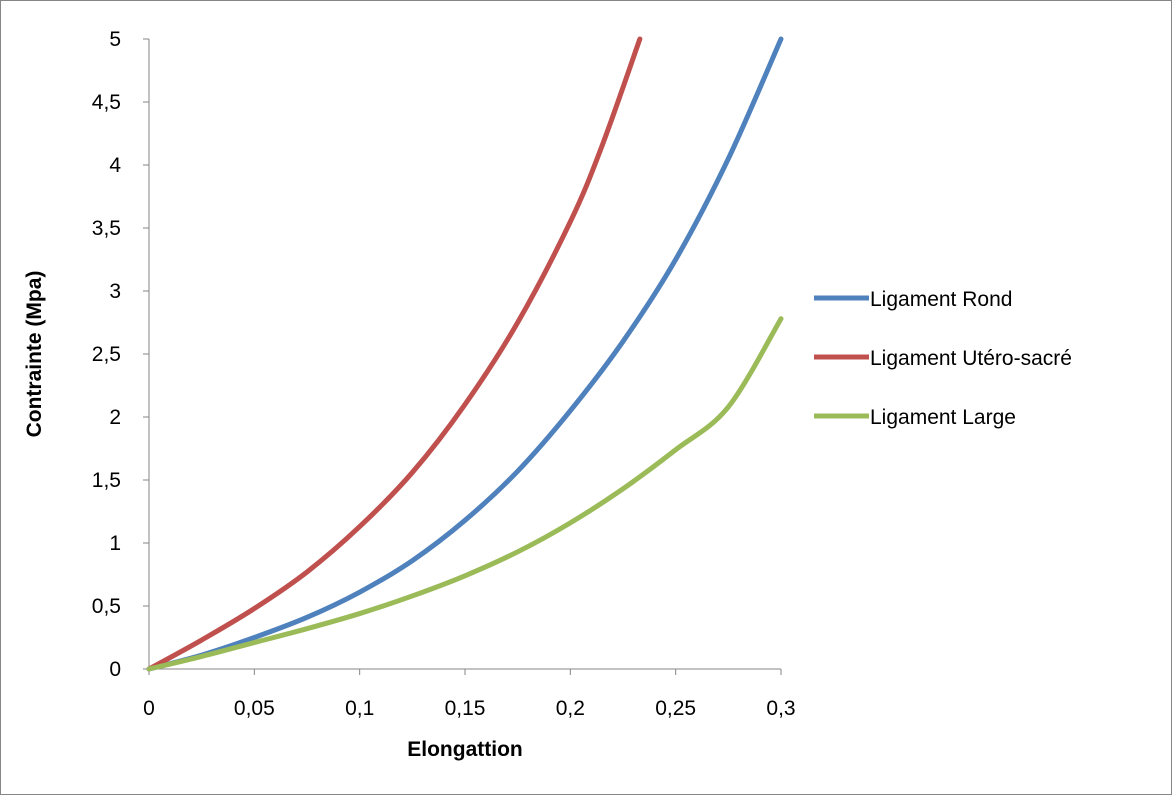  What do you see at coordinates (780, 708) in the screenshot?
I see `x-tick-label: 0,3` at bounding box center [780, 708].